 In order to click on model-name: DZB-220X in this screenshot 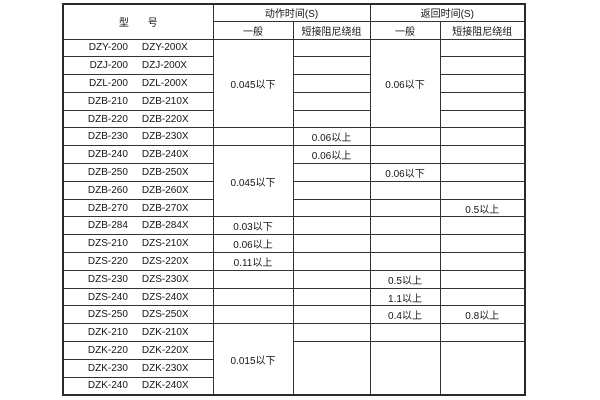, I will do `click(165, 119)`.